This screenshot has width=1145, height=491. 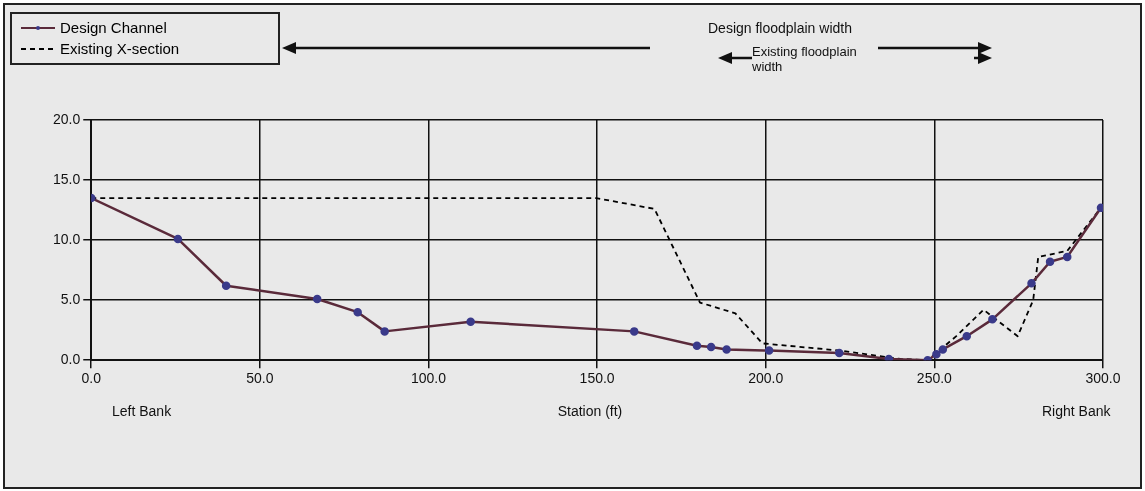 What do you see at coordinates (590, 411) in the screenshot?
I see `x-axis-title: Station (ft)` at bounding box center [590, 411].